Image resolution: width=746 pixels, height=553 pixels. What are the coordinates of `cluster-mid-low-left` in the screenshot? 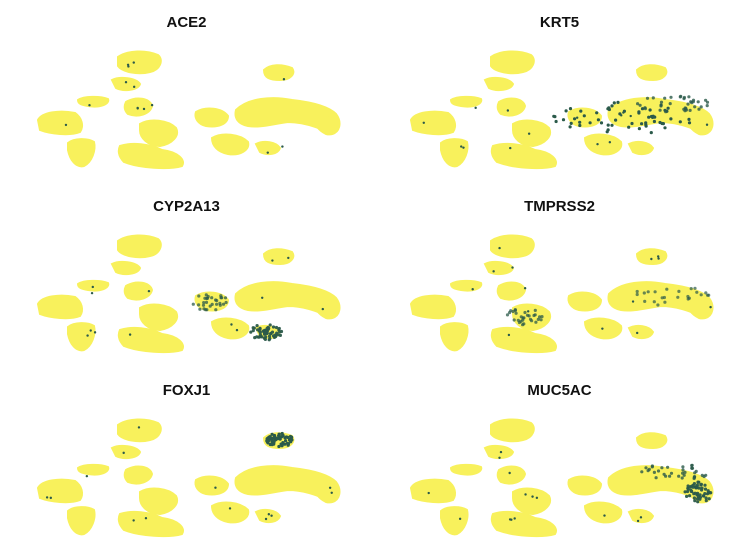 It's located at (81, 337).